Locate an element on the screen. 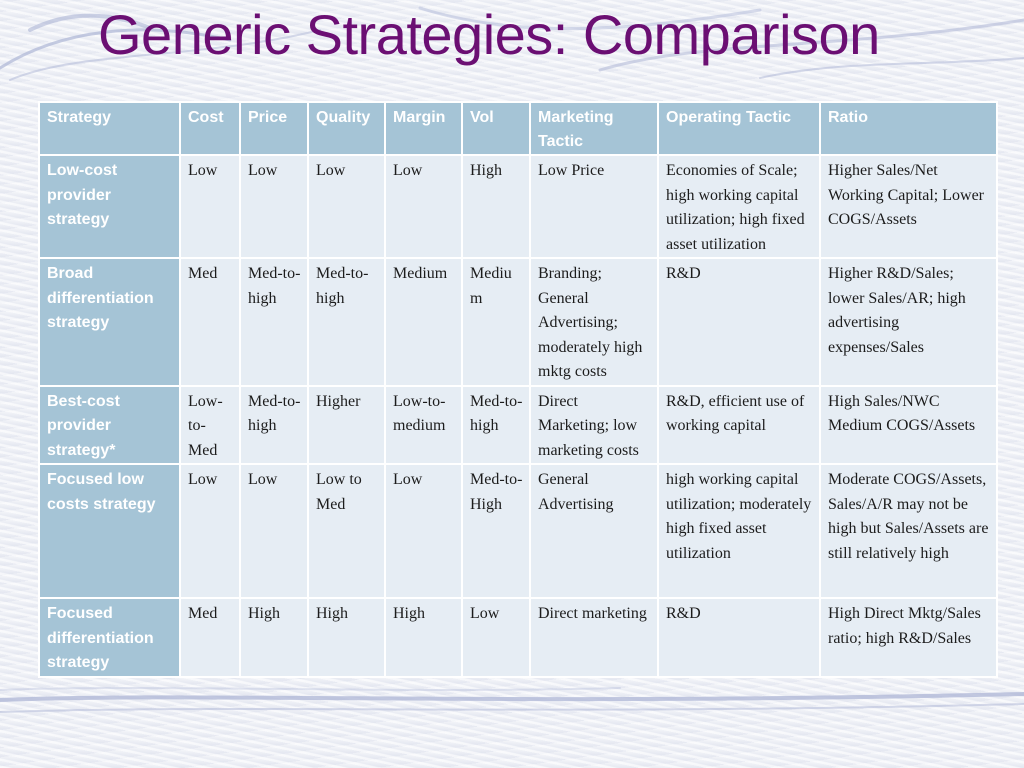 The width and height of the screenshot is (1024, 768). cell-marketing-tactic: Direct Marketing; low marketing costs is located at coordinates (594, 424).